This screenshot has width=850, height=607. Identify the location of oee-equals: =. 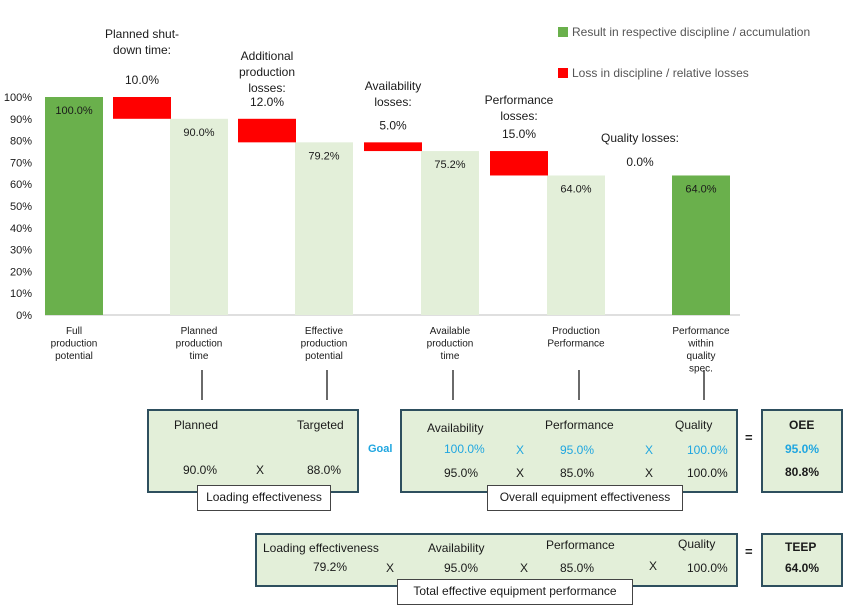
(749, 437).